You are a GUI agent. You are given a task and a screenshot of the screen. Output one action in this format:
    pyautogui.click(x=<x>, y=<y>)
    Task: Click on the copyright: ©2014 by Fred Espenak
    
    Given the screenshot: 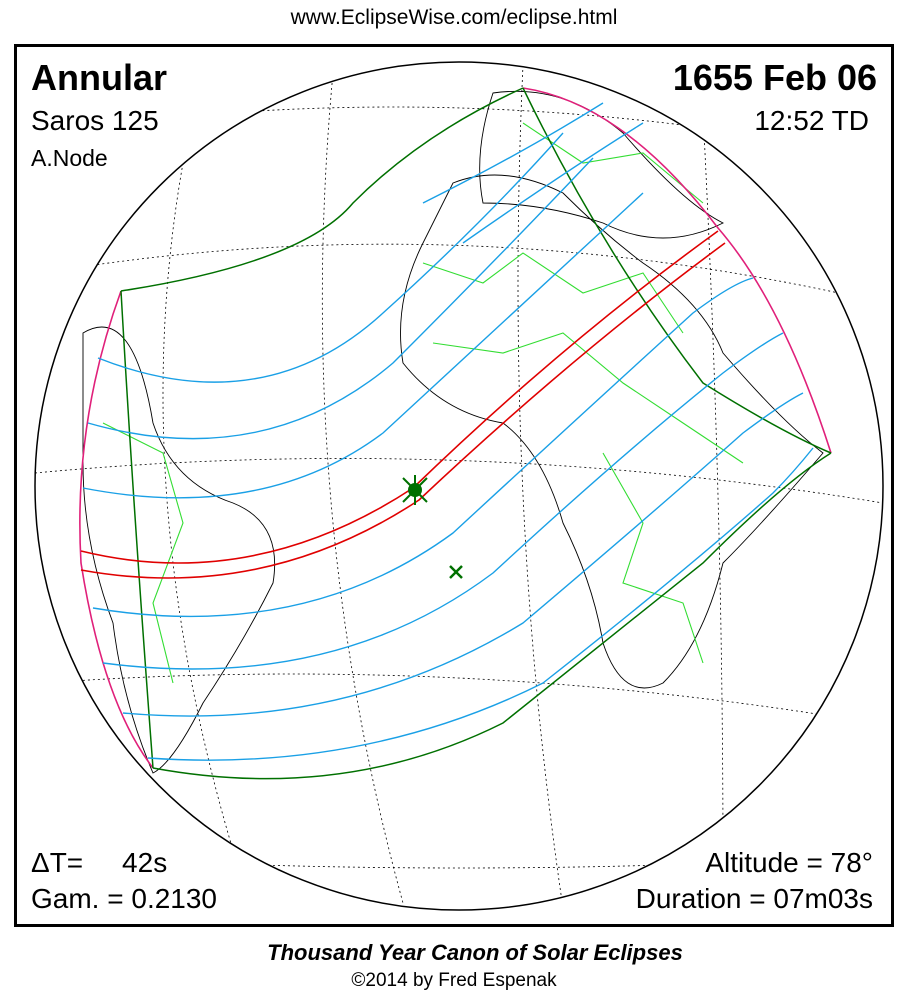 What is the action you would take?
    pyautogui.click(x=454, y=980)
    